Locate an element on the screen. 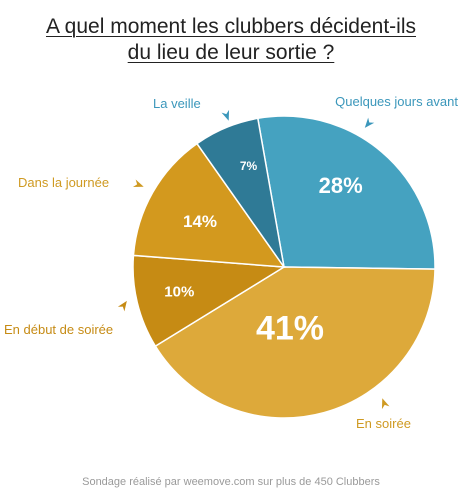 The image size is (462, 500). category-label-en-soiree: En soirée is located at coordinates (383, 423).